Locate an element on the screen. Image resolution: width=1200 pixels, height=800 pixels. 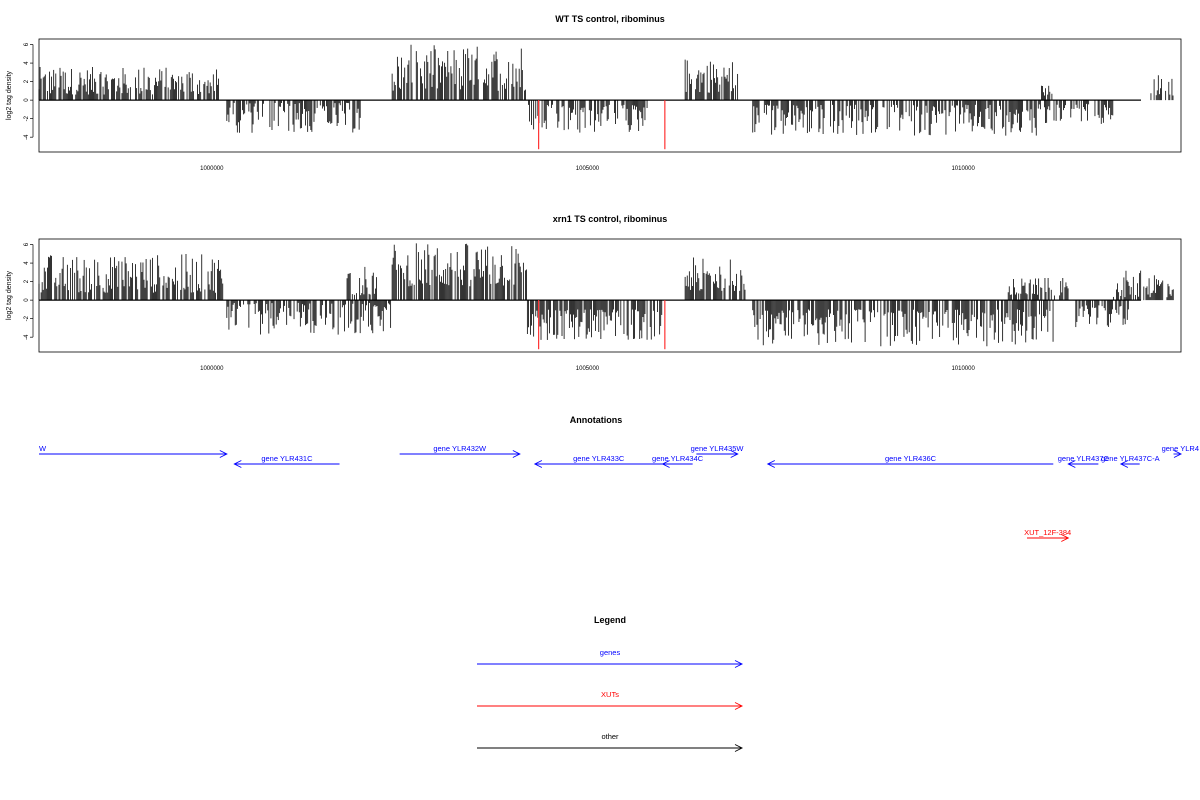
gene-feature: gene YLR431C is located at coordinates (286, 461).